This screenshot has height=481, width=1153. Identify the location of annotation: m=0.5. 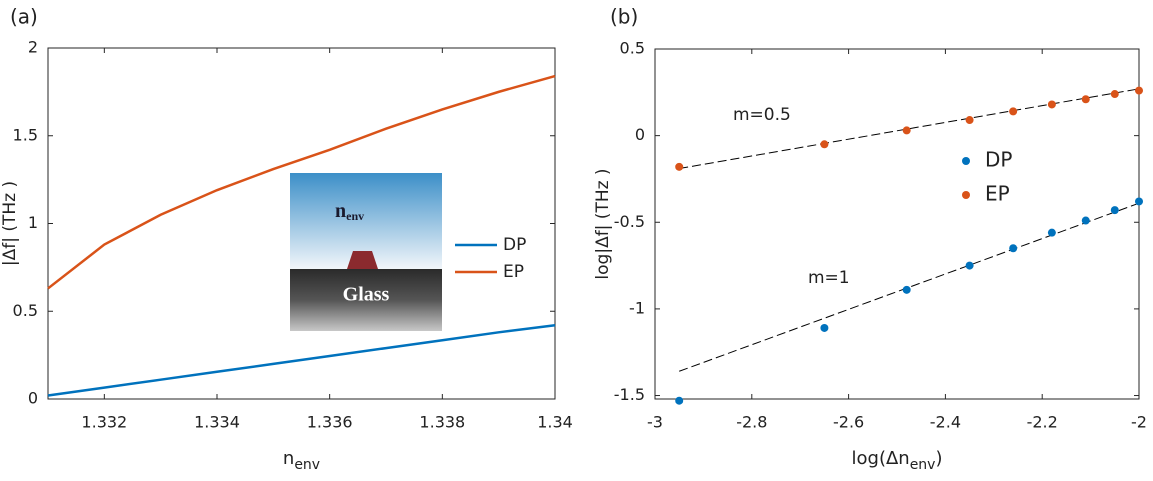
(762, 115).